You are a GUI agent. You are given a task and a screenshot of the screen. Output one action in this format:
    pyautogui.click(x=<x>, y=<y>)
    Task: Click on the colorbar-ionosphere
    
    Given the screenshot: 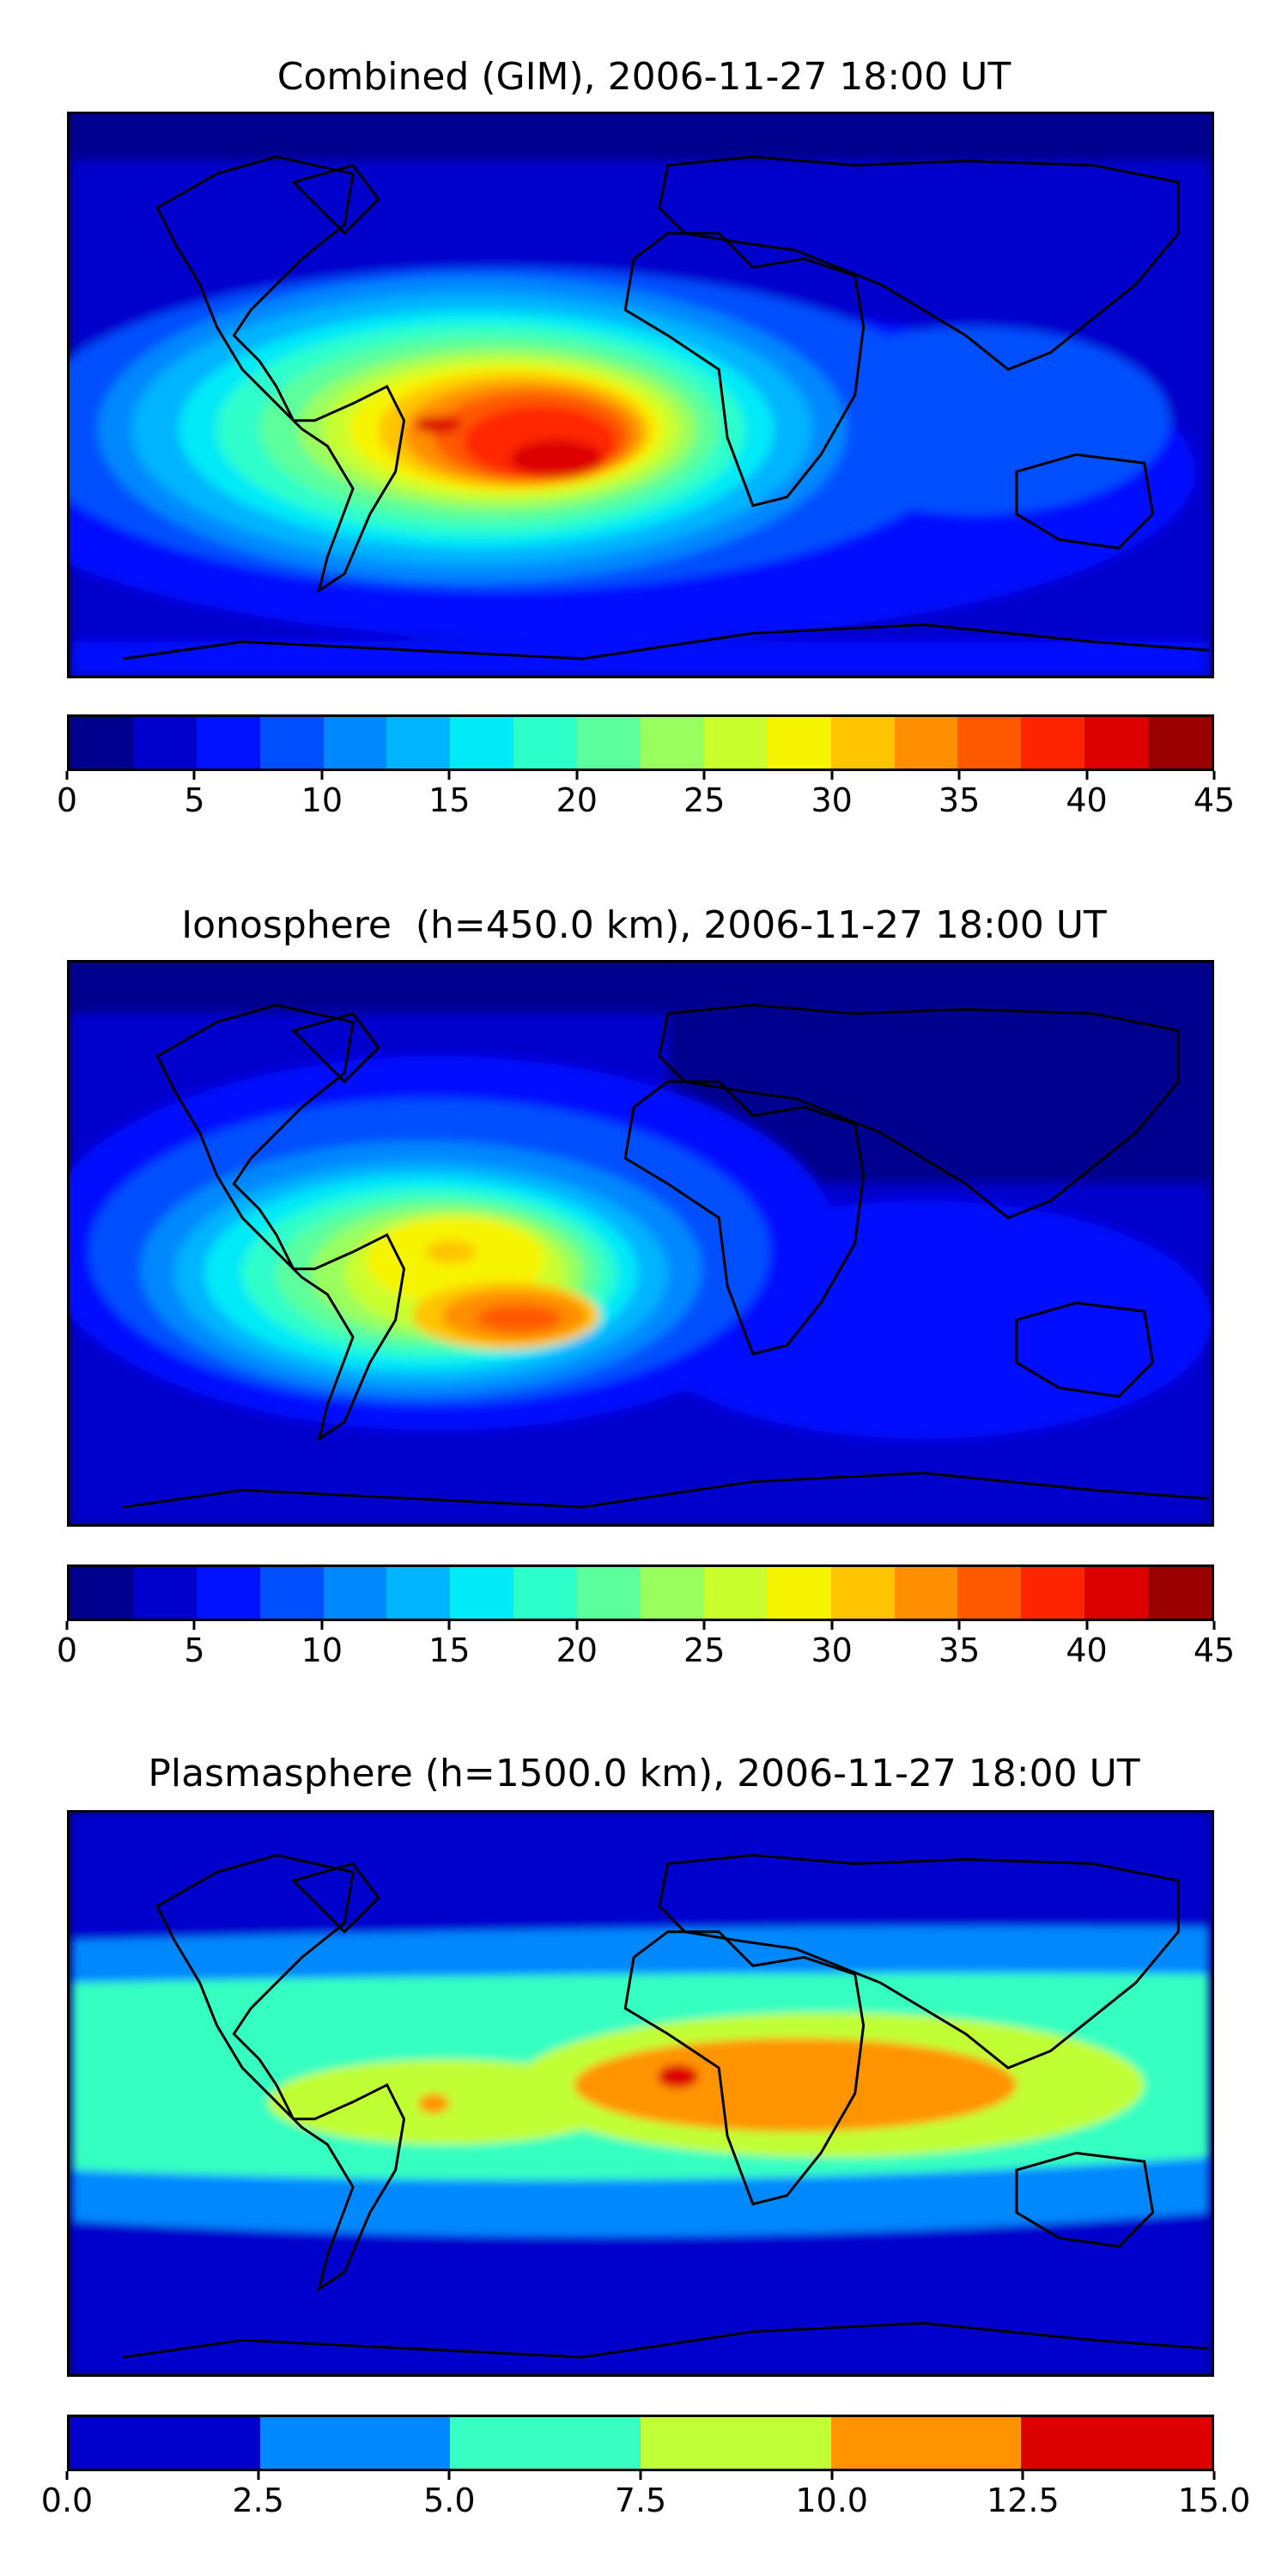 What is the action you would take?
    pyautogui.click(x=640, y=1592)
    